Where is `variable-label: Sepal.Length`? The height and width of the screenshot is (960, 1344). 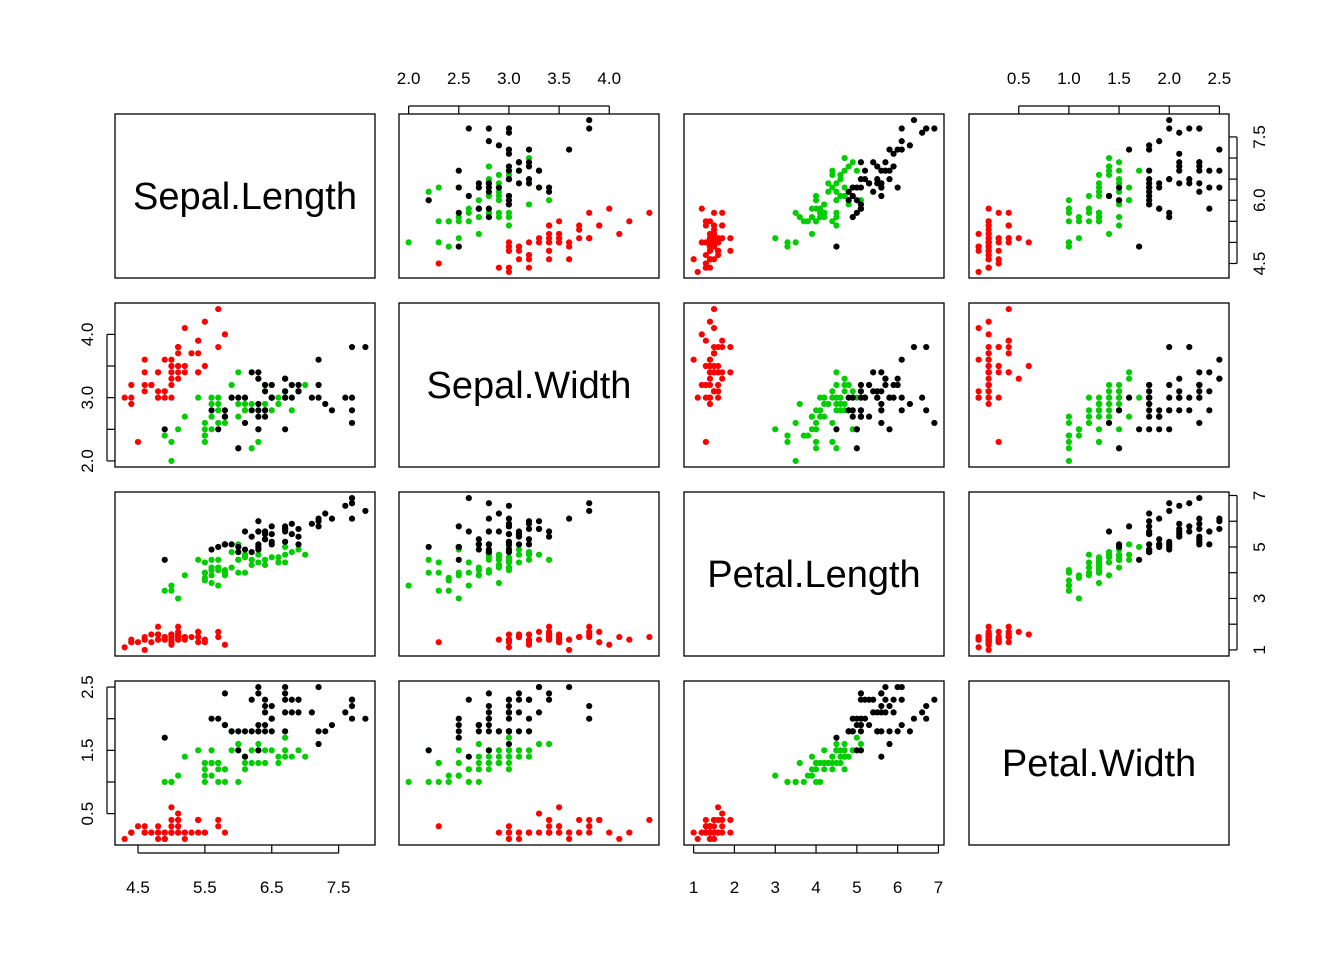
variable-label: Sepal.Length is located at coordinates (245, 197).